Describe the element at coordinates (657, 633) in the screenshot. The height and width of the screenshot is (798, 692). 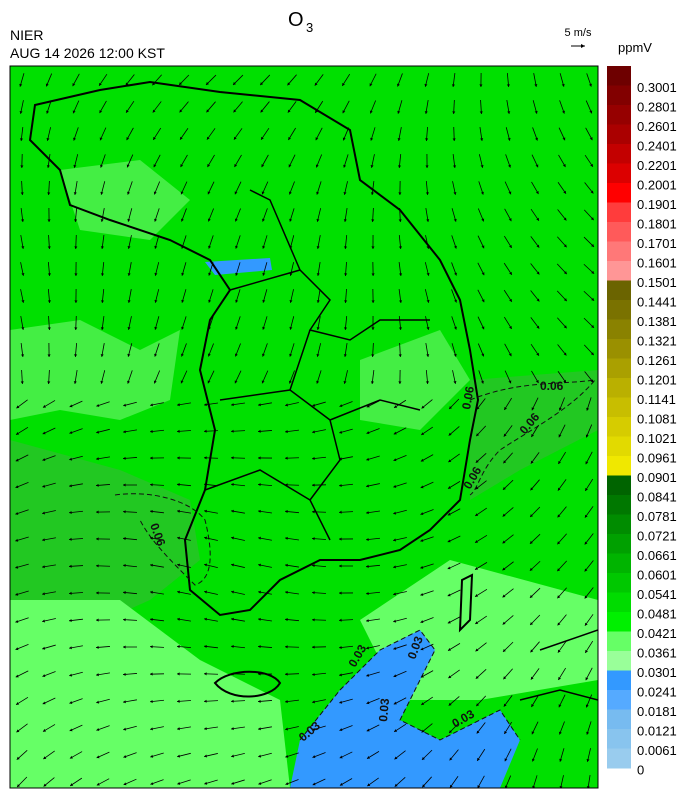
I see `colorbar-label: 0.0421` at that location.